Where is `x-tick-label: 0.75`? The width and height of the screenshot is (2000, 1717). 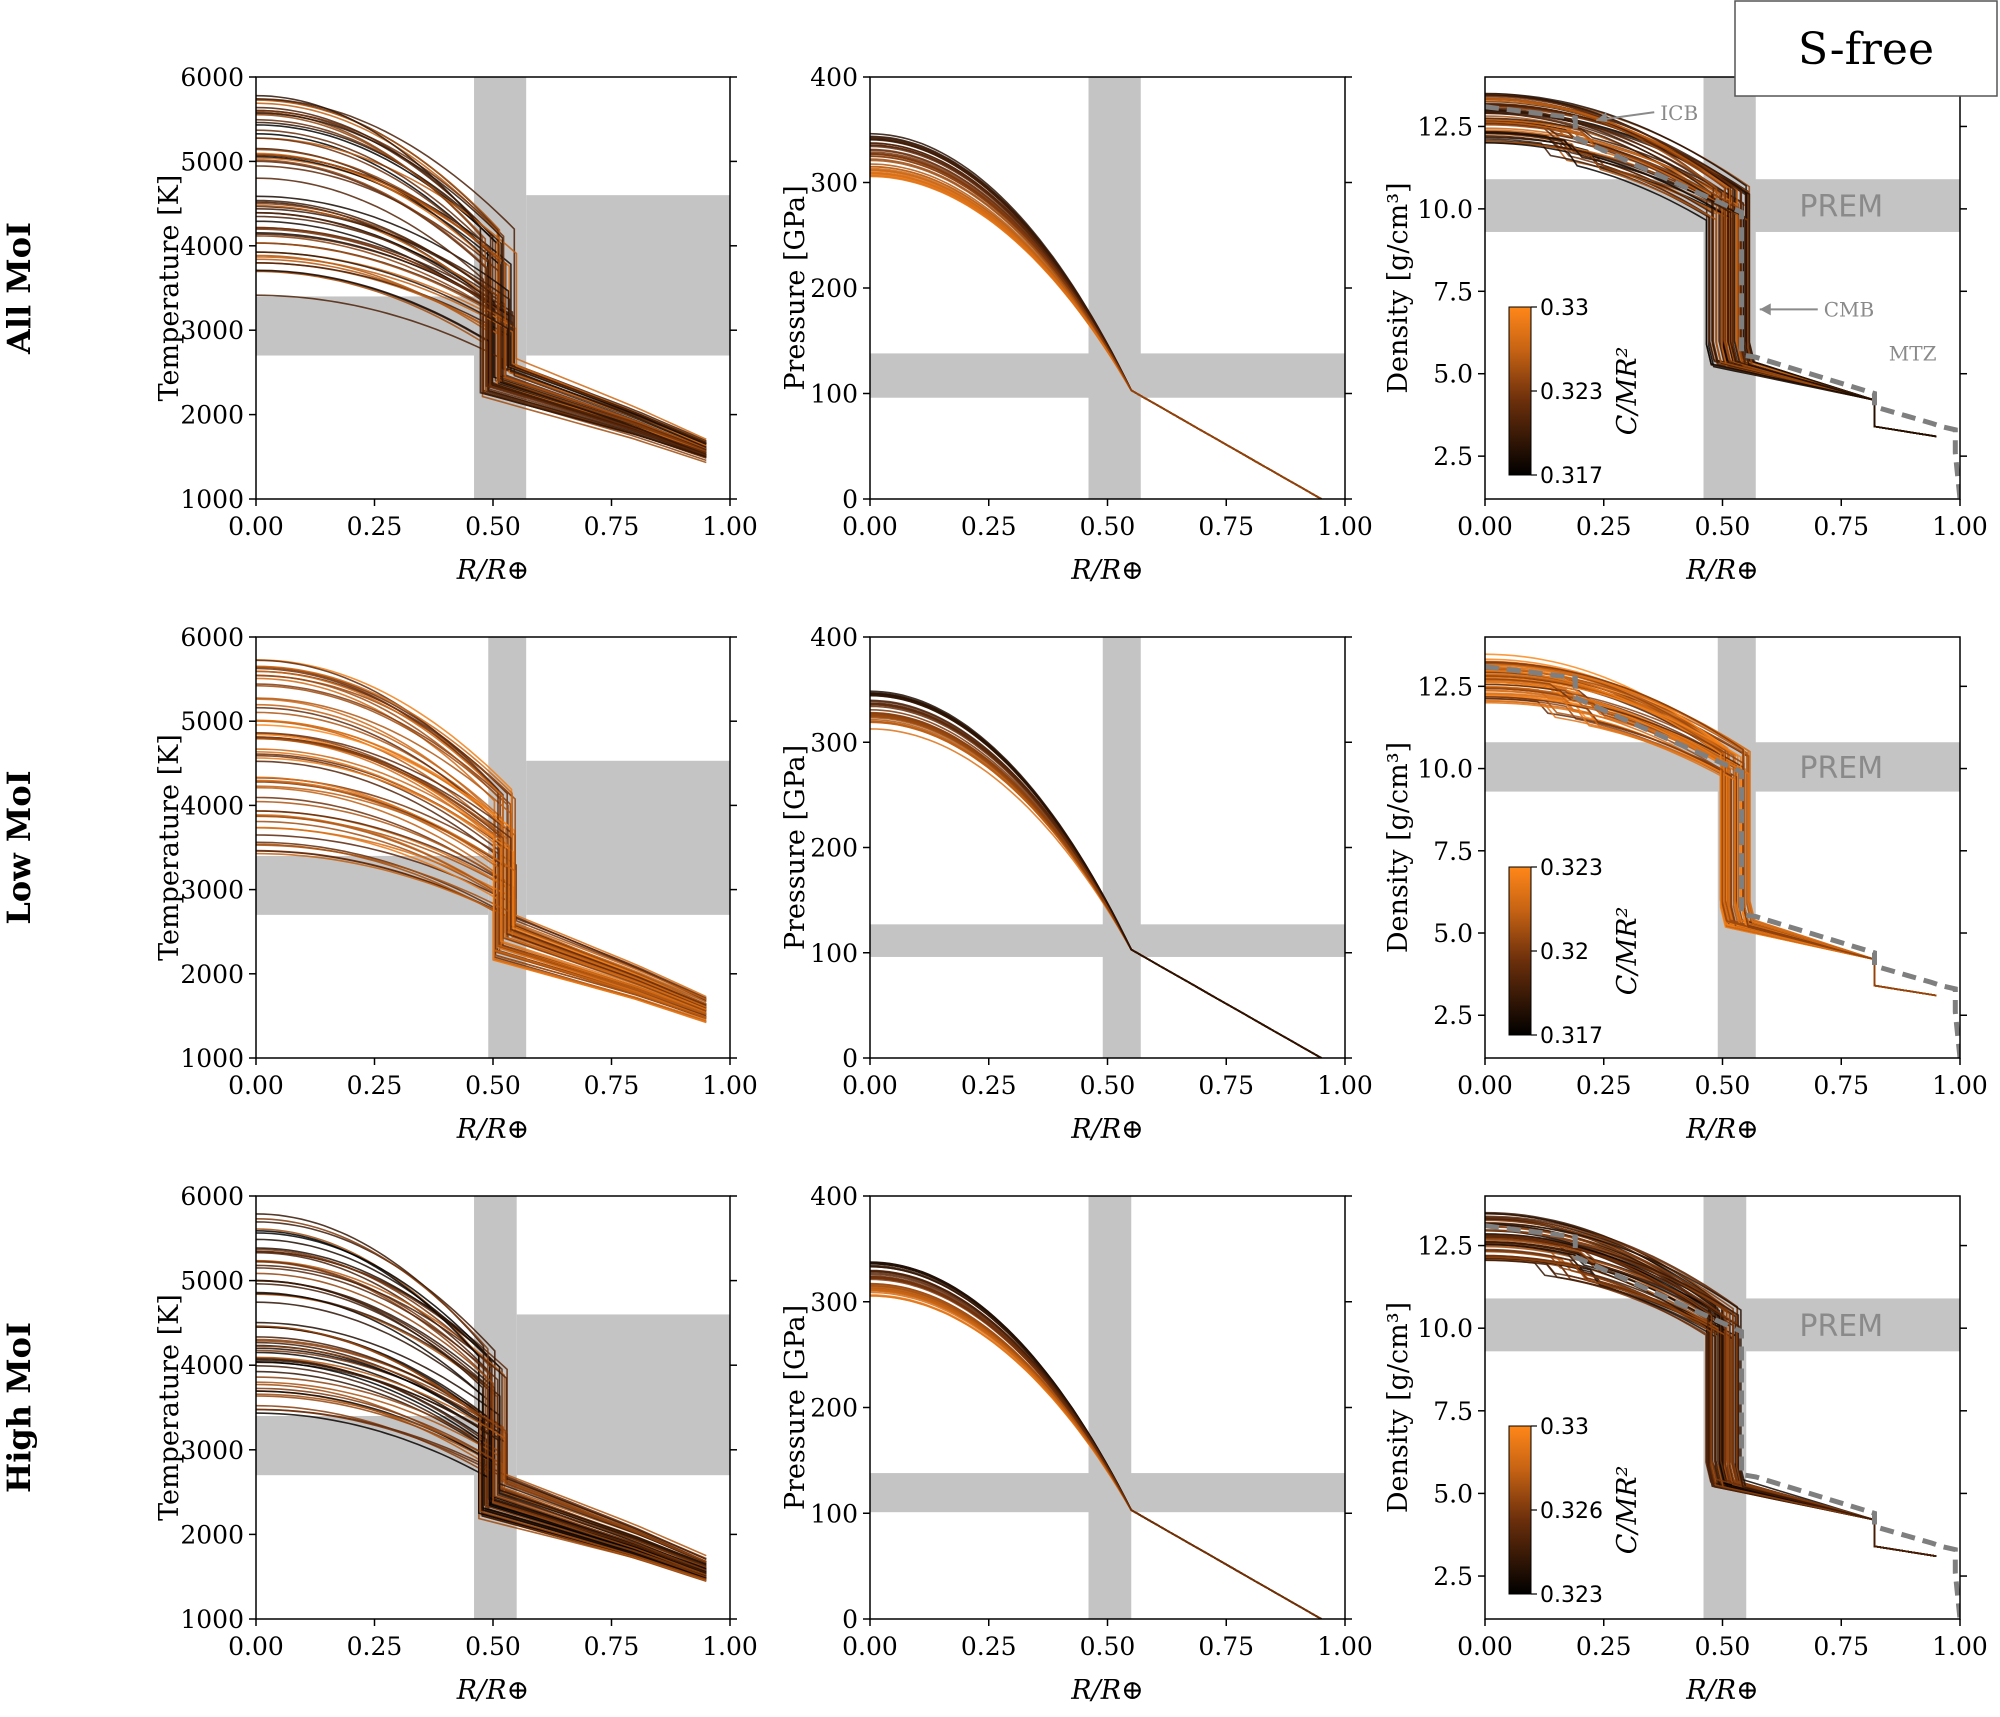 x-tick-label: 0.75 is located at coordinates (1226, 526).